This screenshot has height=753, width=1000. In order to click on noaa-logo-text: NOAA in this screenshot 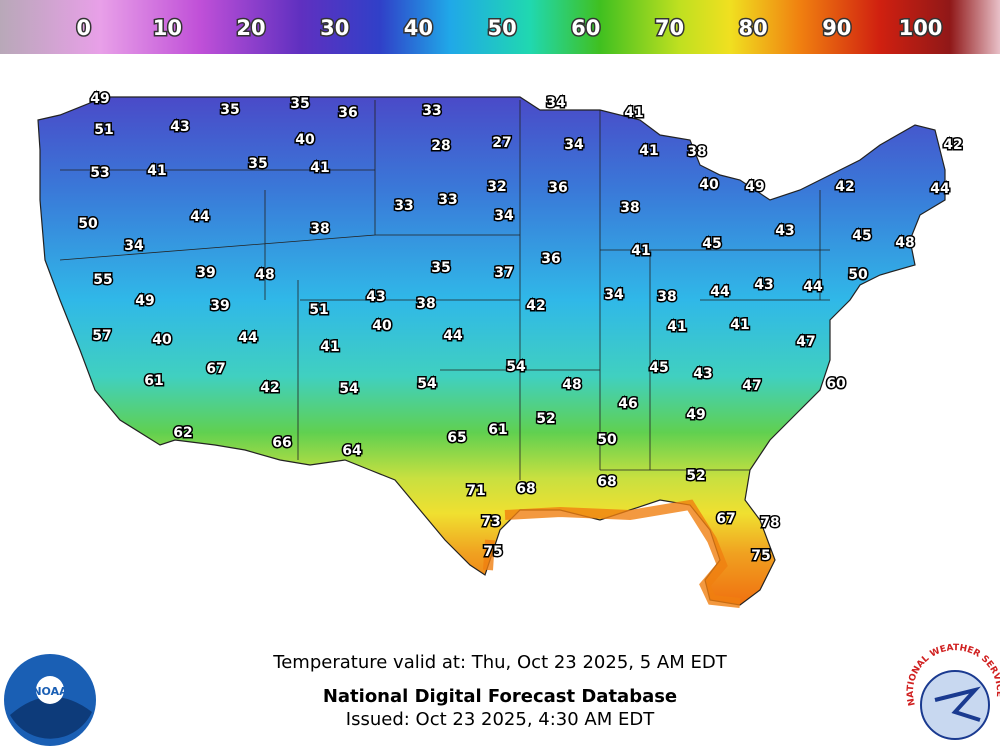, I will do `click(50, 691)`.